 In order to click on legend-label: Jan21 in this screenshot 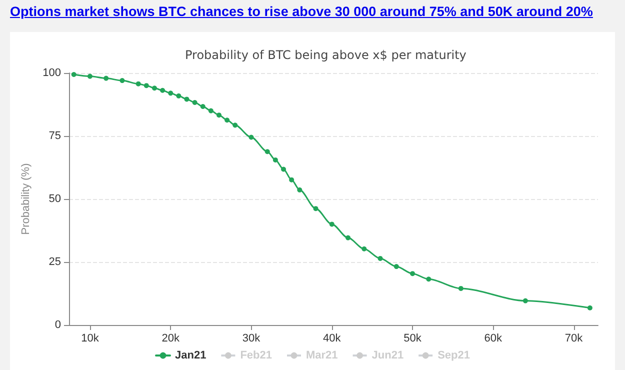, I will do `click(190, 356)`.